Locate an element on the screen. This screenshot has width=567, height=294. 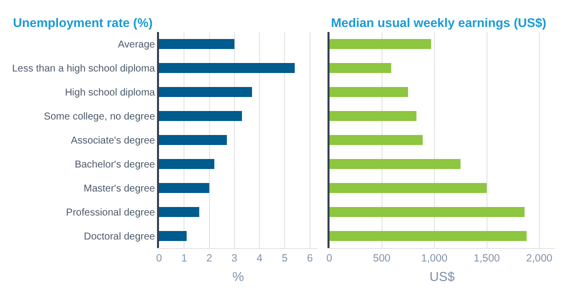
x-tick-label: 1 is located at coordinates (184, 258).